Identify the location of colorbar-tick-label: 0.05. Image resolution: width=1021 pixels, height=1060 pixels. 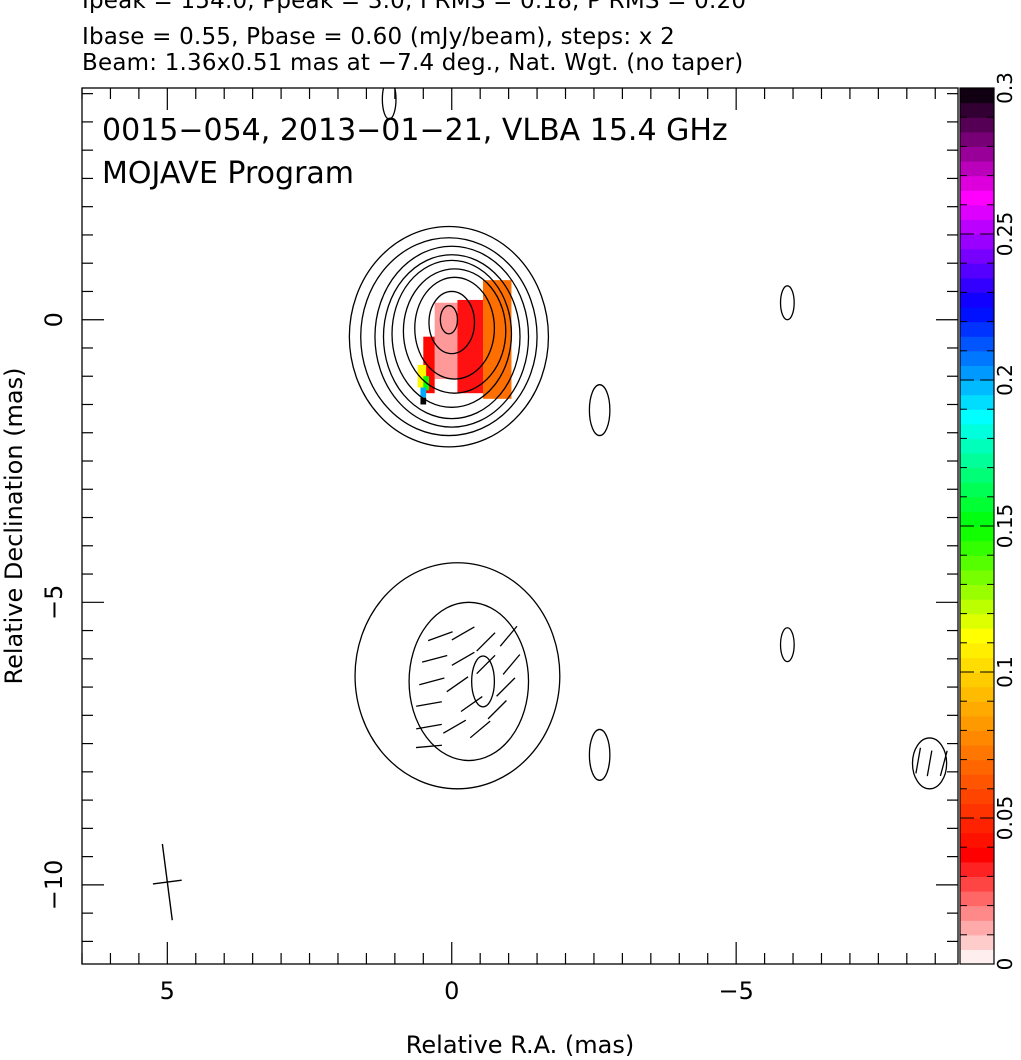
(1005, 818).